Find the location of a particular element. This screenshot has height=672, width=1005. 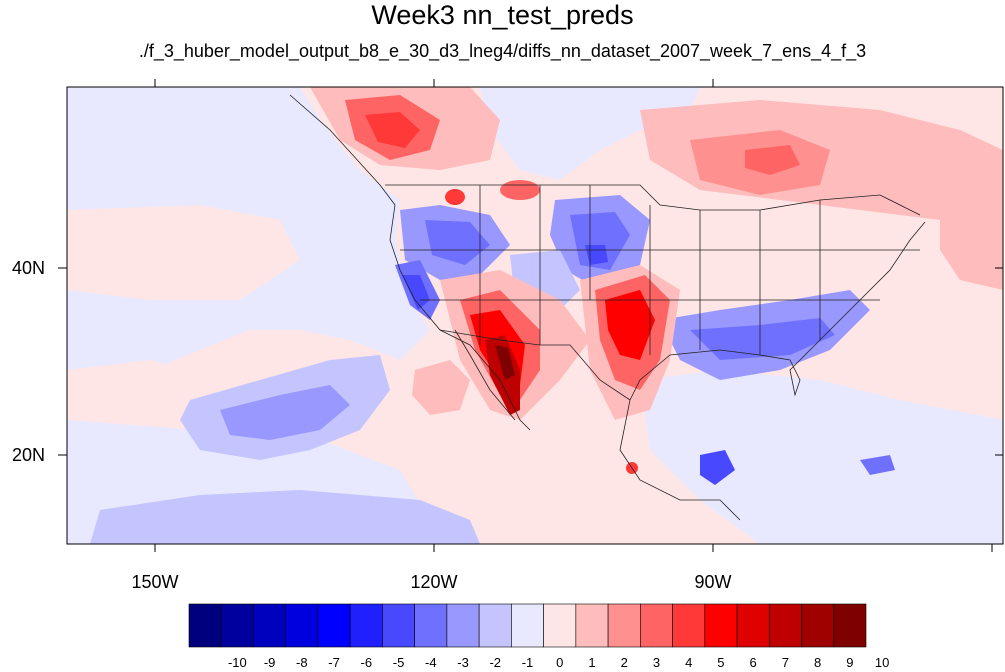

darkest-red-region-baja is located at coordinates (505, 362).